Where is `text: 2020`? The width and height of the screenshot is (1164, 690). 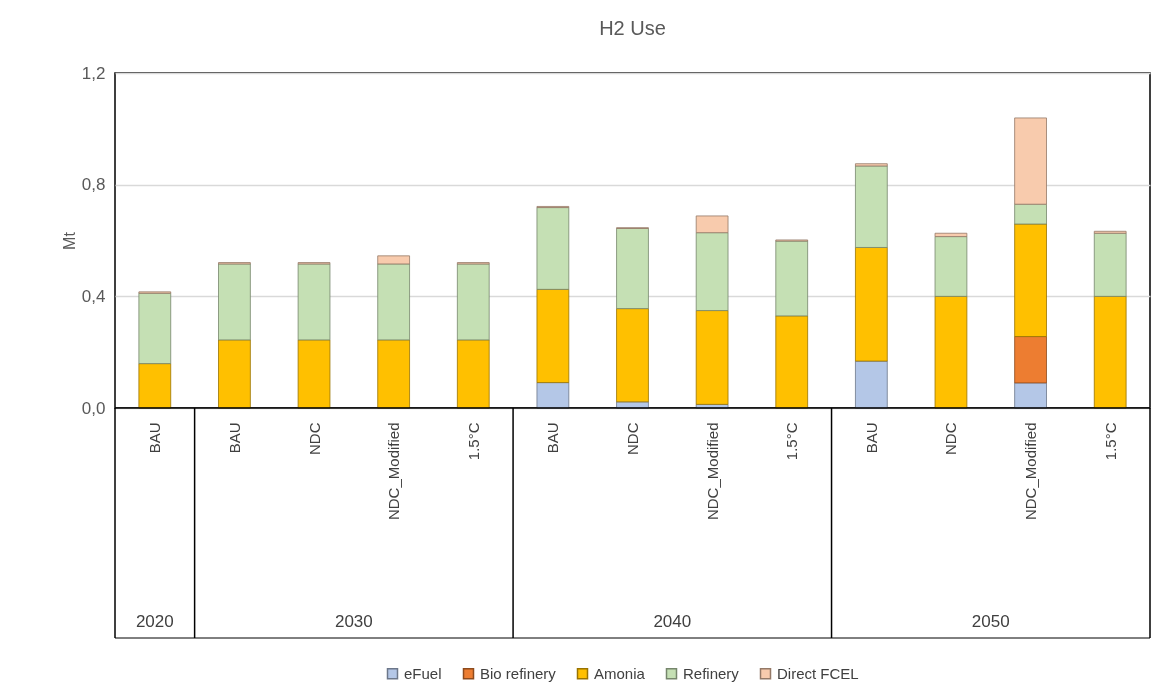 text: 2020 is located at coordinates (154, 621).